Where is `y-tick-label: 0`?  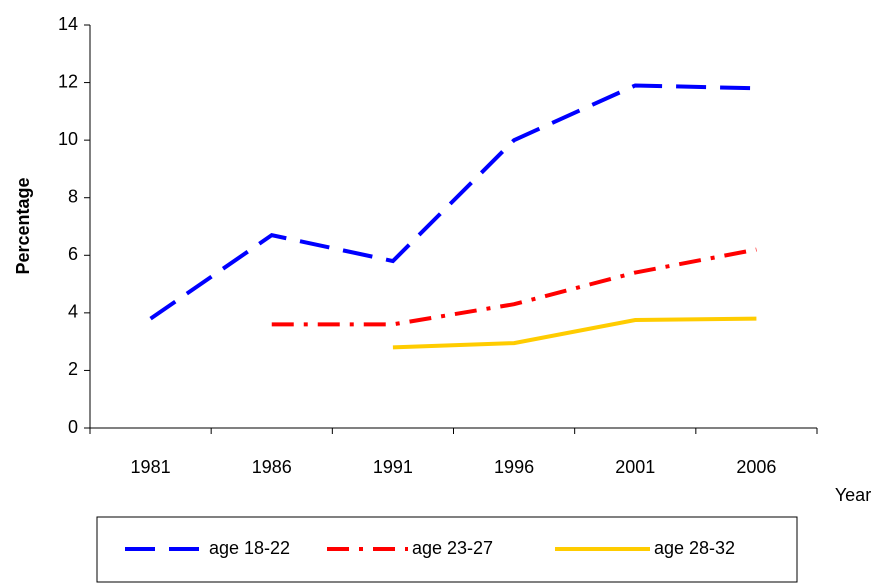 y-tick-label: 0 is located at coordinates (73, 427).